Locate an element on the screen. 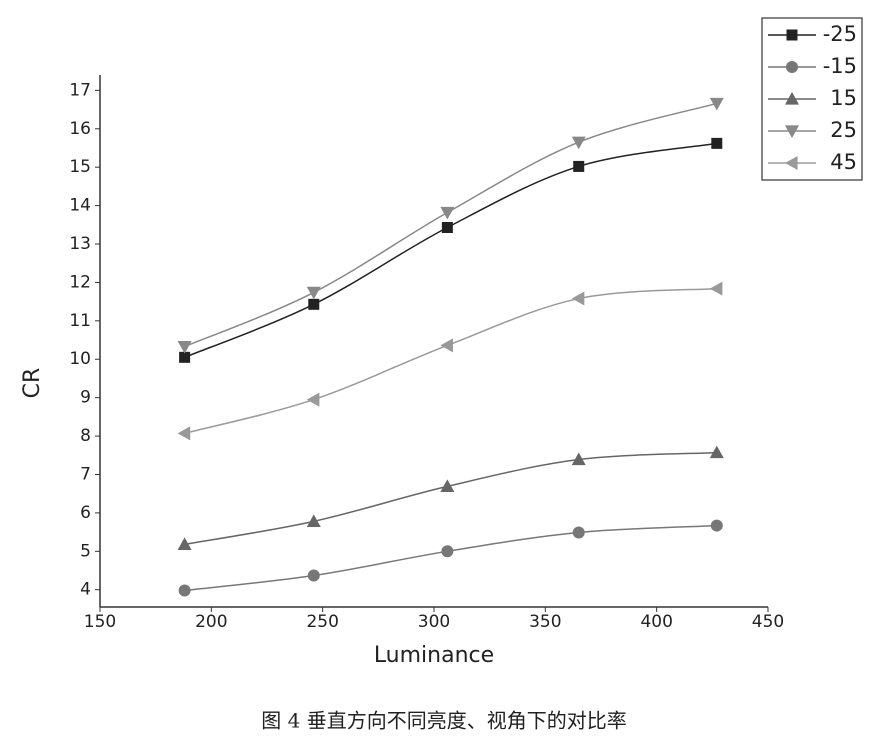  x-tick-label: 200 is located at coordinates (211, 622).